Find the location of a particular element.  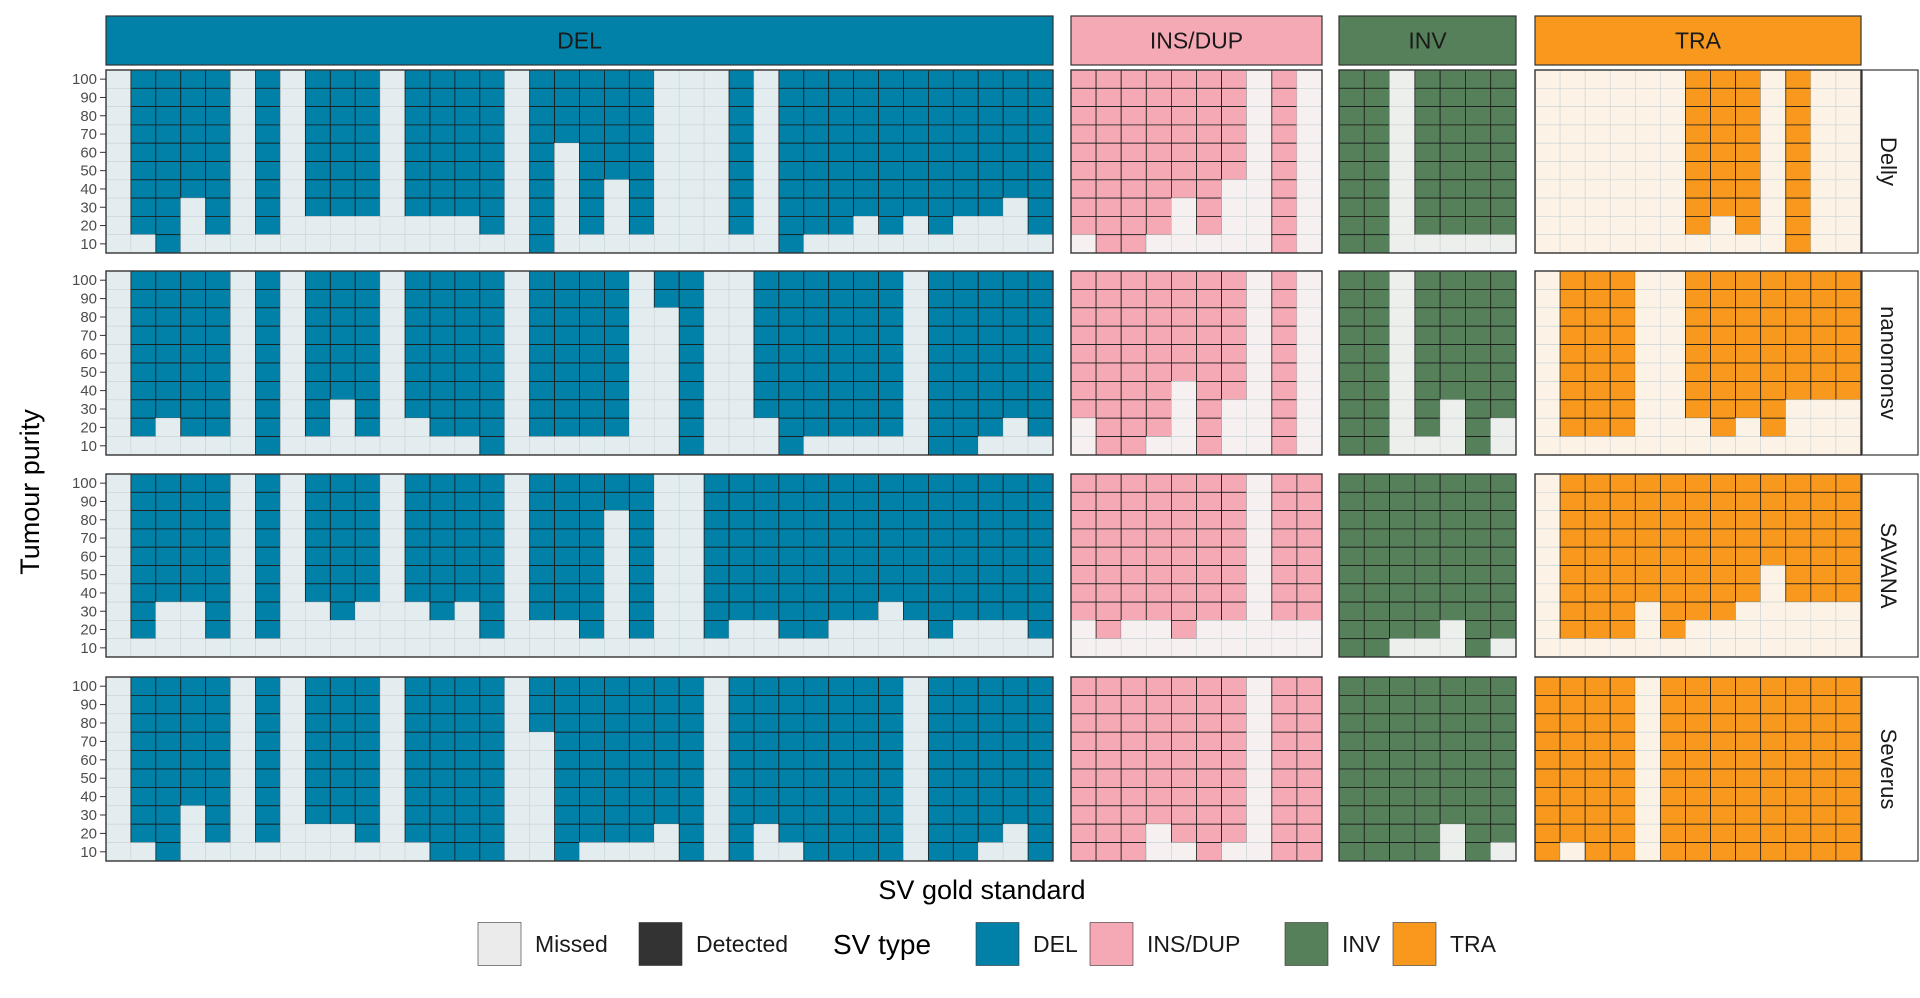

y-tick-label: 100 is located at coordinates (84, 483).